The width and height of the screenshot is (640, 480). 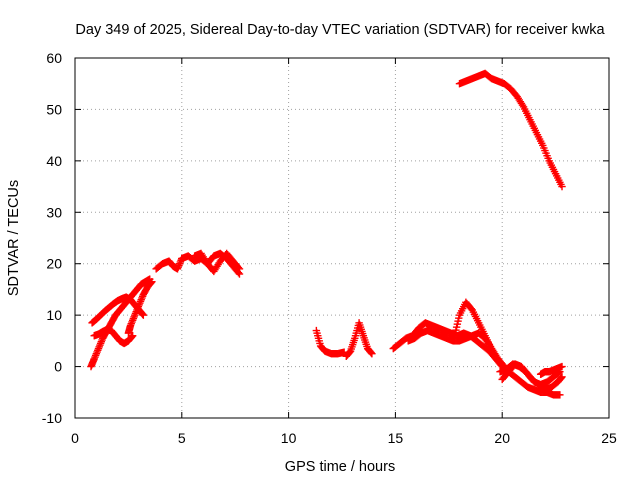 I want to click on y-tick-label: 40, so click(x=54, y=161).